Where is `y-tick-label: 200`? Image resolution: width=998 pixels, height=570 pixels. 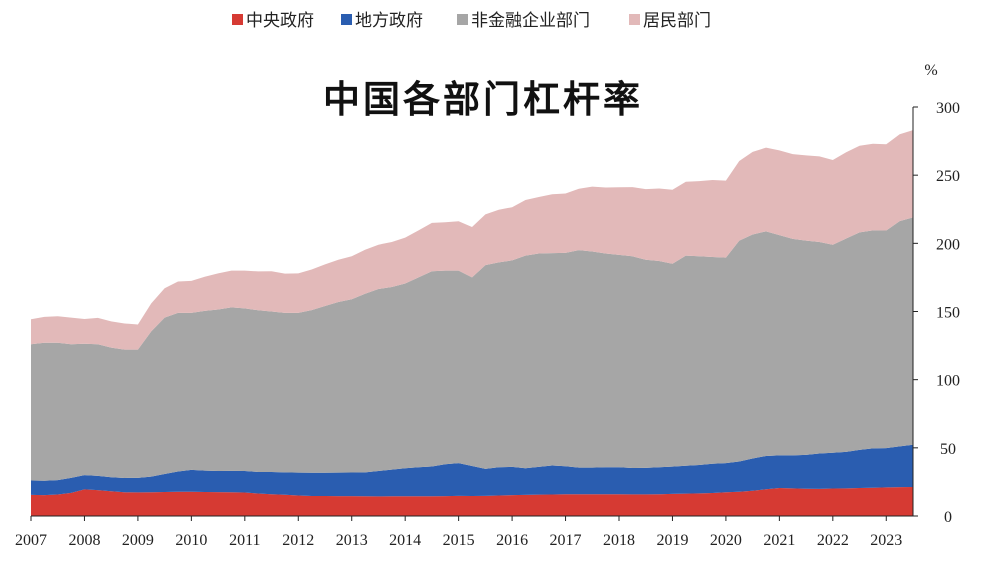
y-tick-label: 200 is located at coordinates (948, 244).